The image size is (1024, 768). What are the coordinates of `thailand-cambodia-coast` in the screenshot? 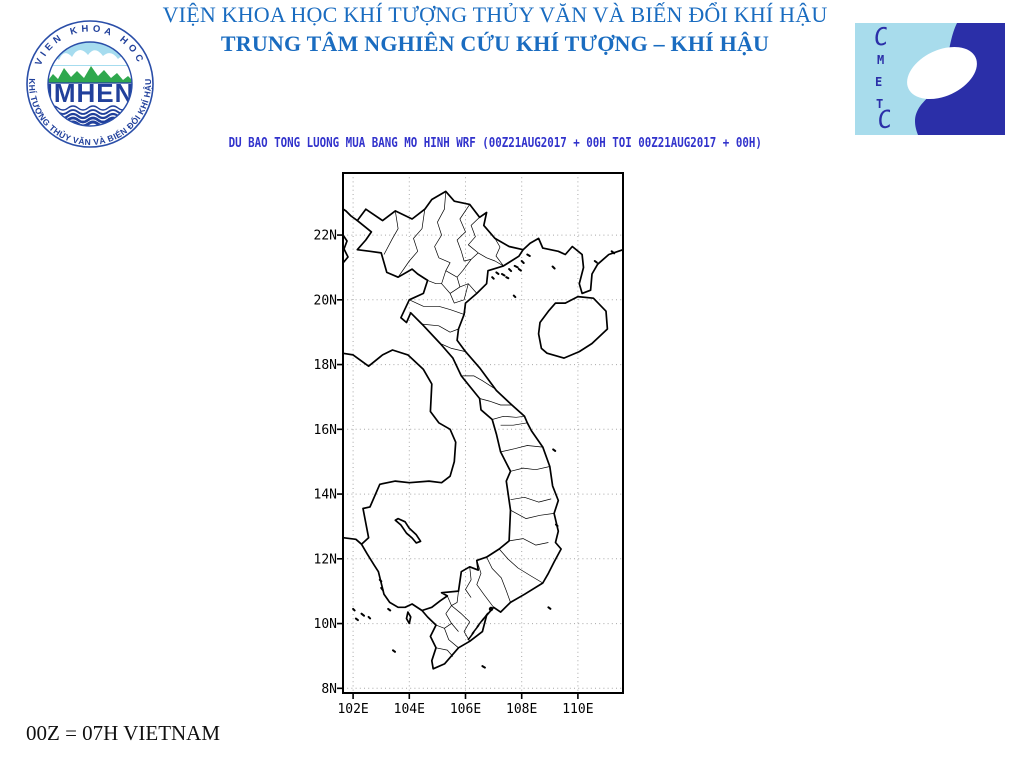 It's located at (383, 574).